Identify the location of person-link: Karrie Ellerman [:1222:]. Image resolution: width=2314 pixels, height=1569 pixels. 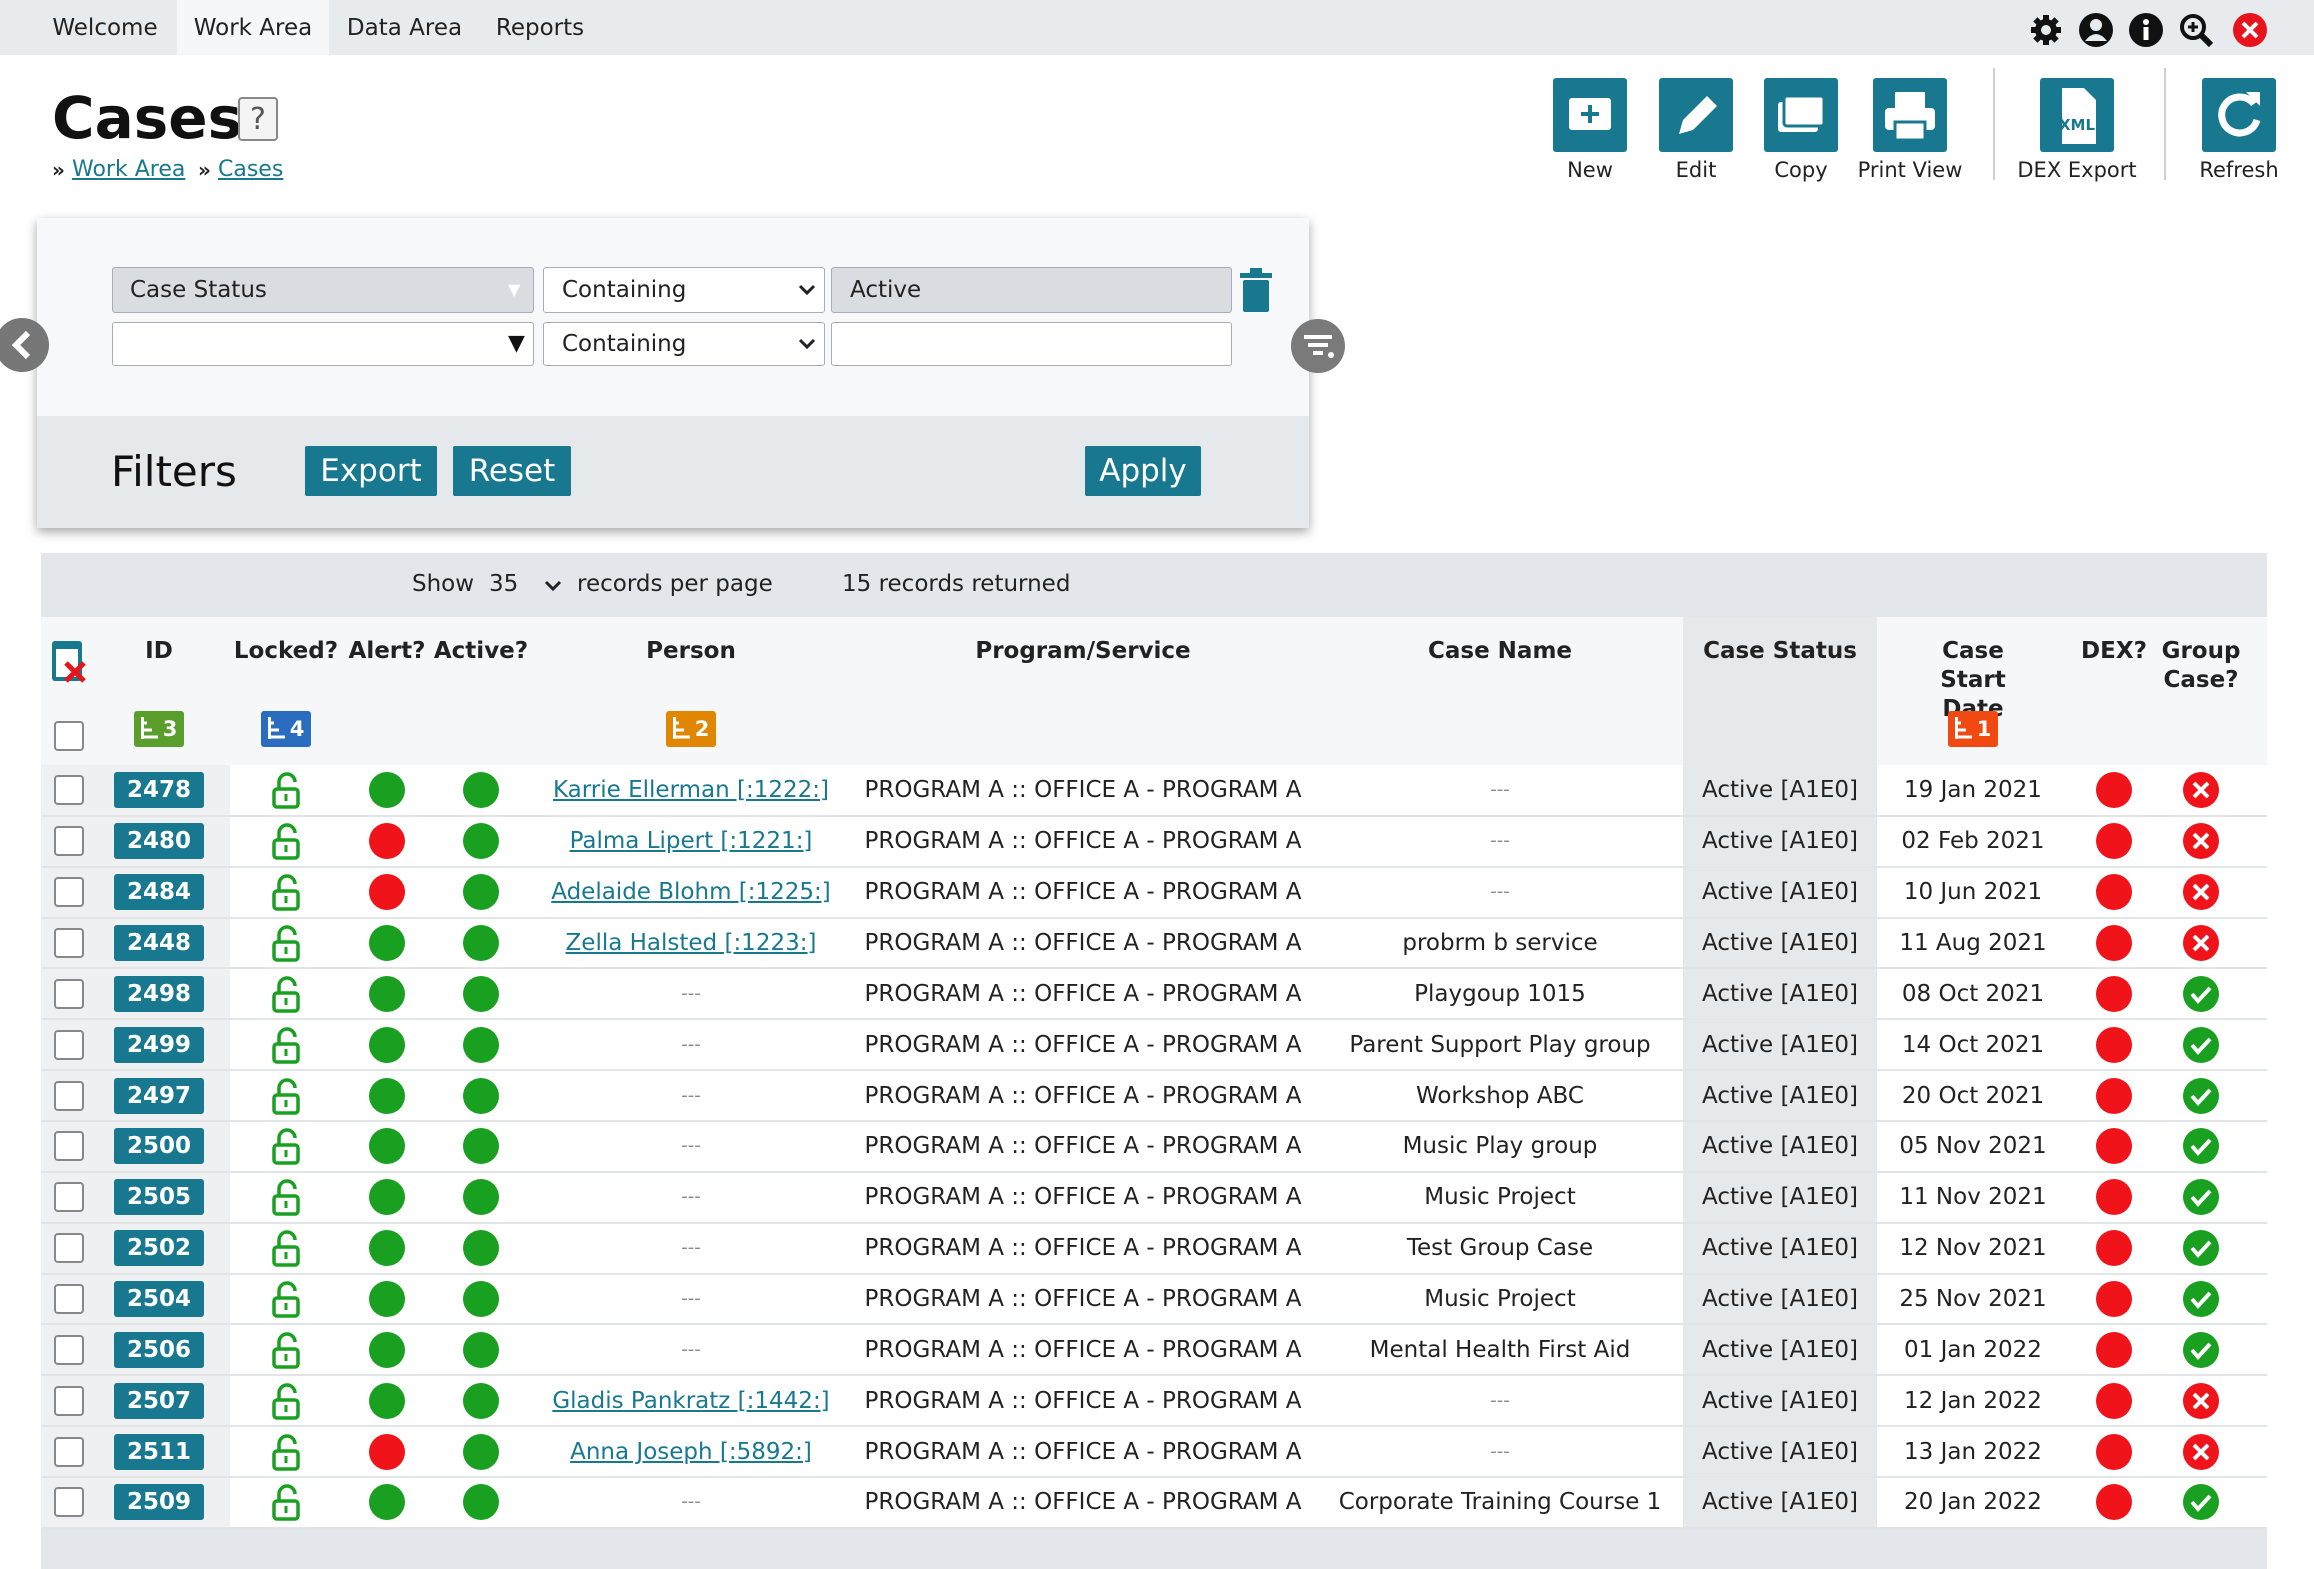
(690, 790).